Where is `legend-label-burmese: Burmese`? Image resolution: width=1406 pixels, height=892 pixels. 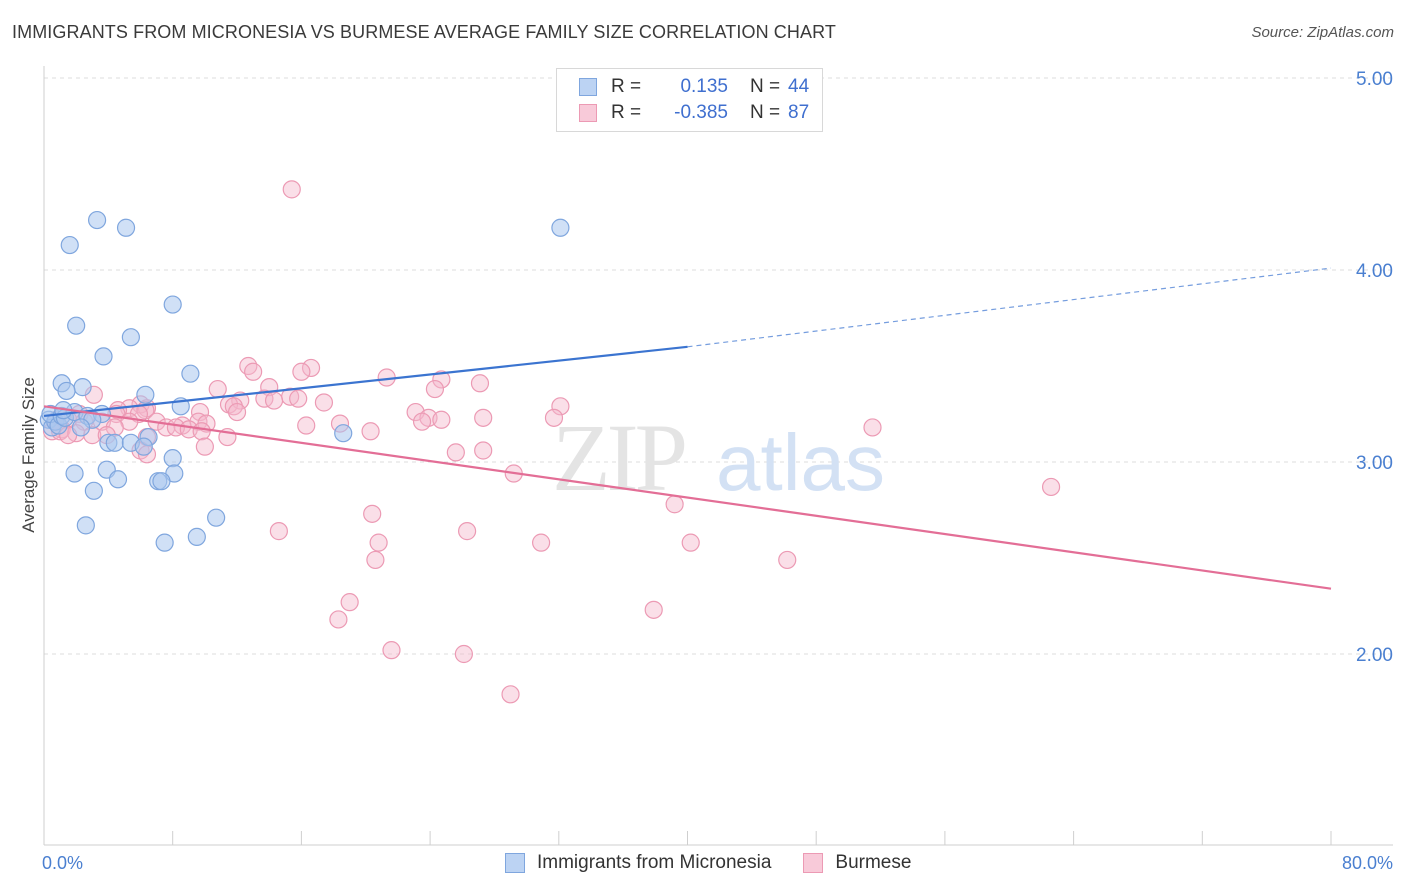 legend-label-burmese: Burmese is located at coordinates (873, 862).